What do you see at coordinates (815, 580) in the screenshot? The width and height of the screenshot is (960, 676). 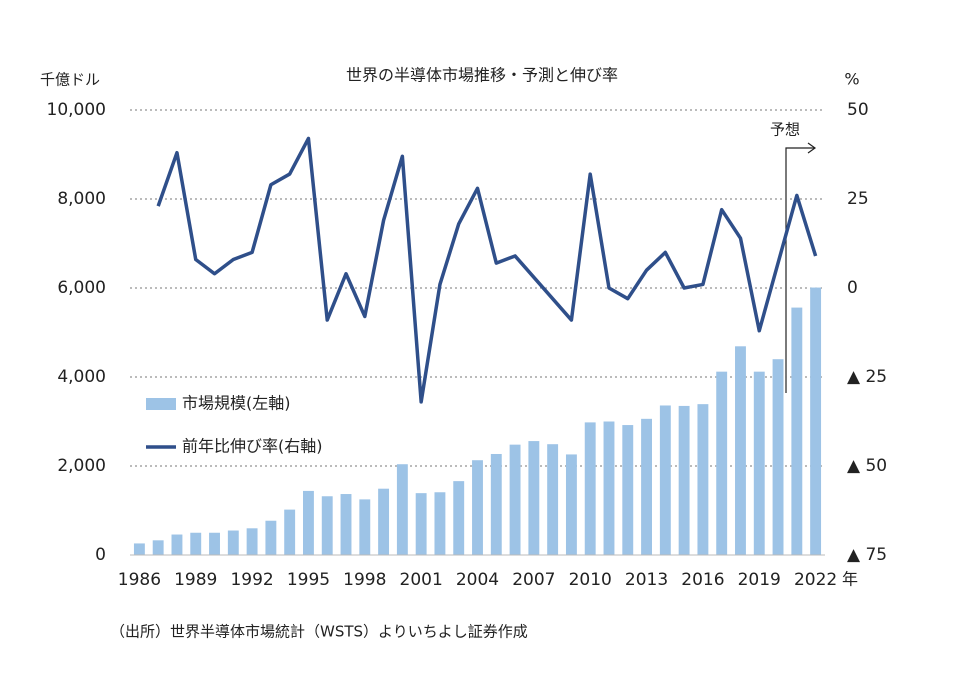 I see `x-tick-label: 2022` at bounding box center [815, 580].